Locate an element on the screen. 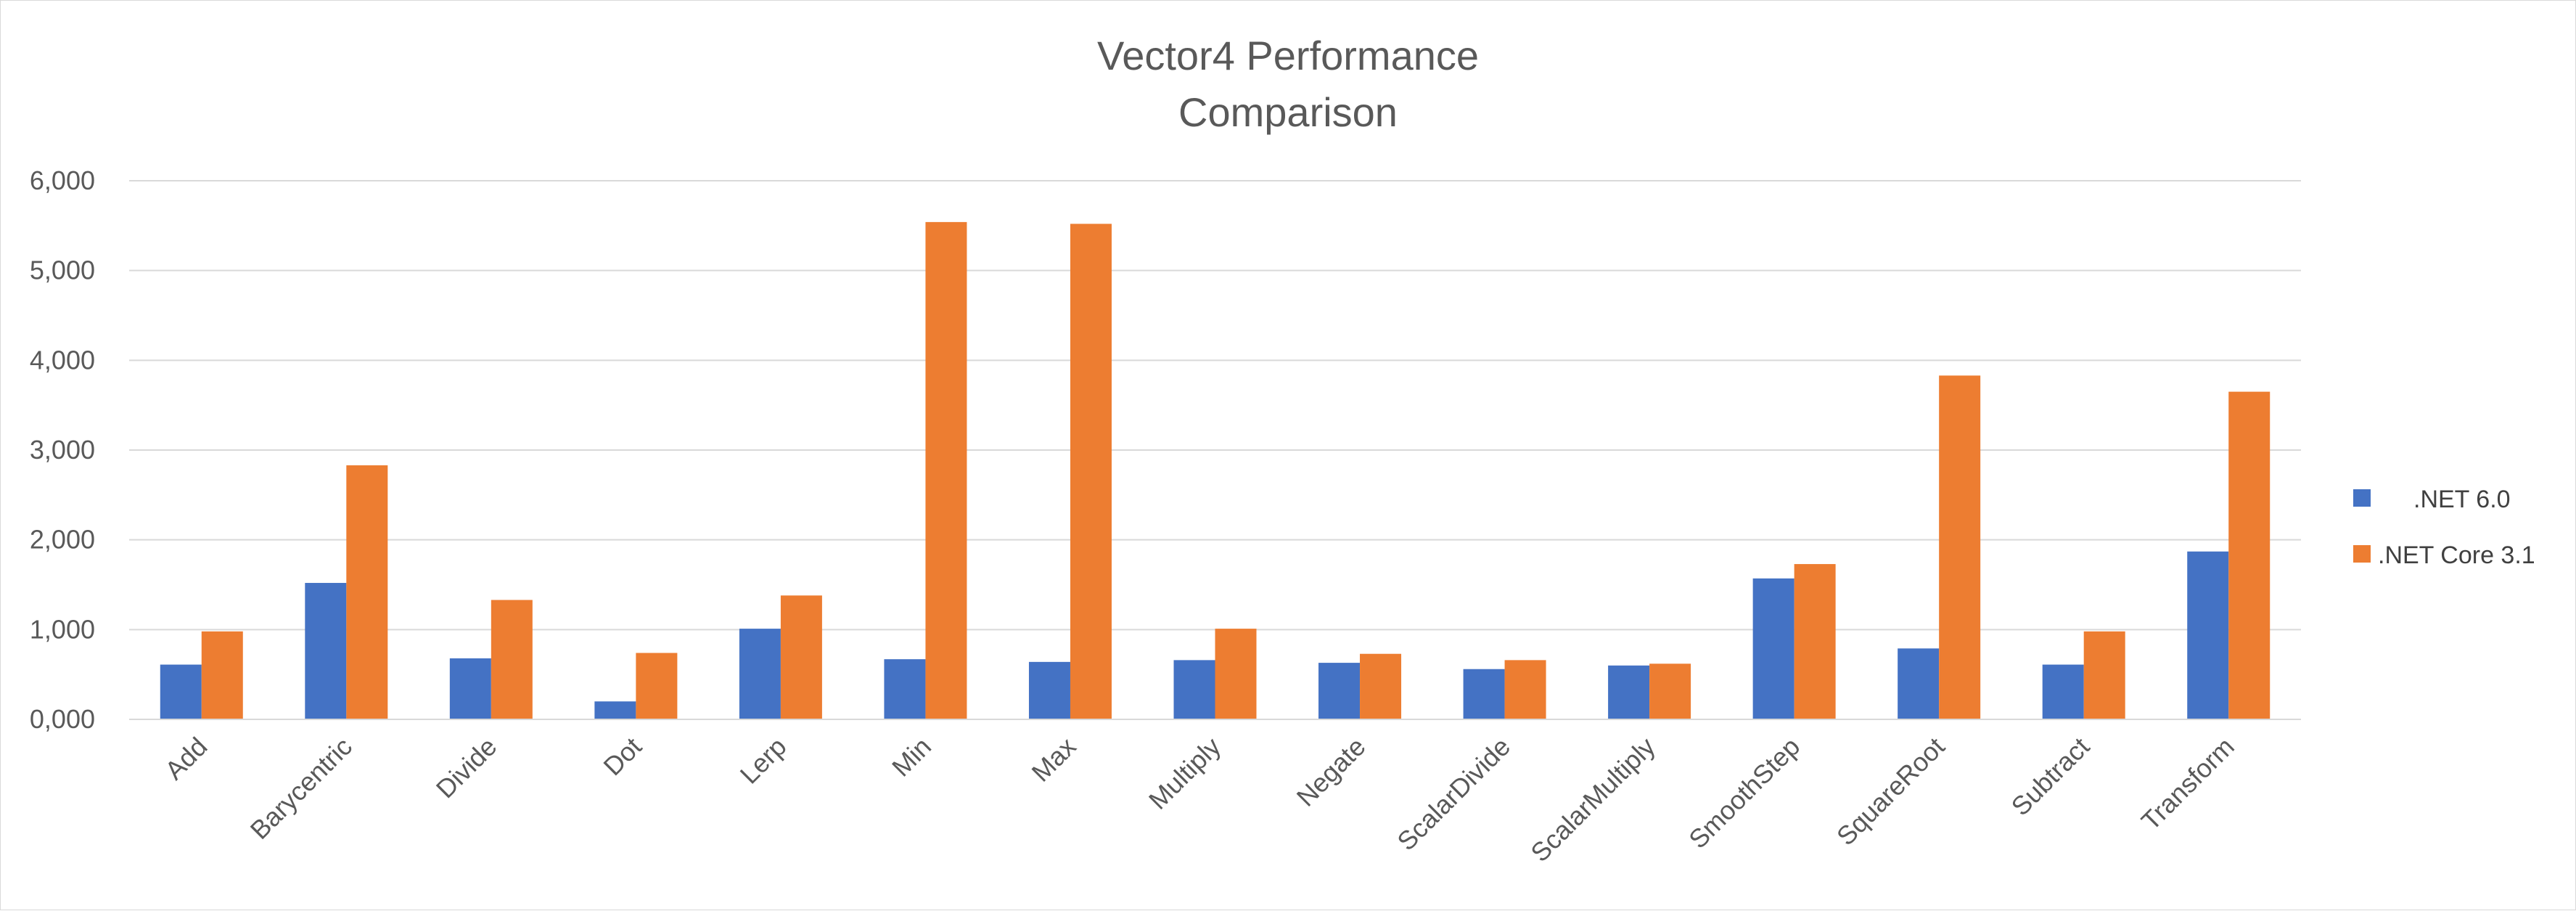 The image size is (2576, 911). bar-net6-dot is located at coordinates (615, 710).